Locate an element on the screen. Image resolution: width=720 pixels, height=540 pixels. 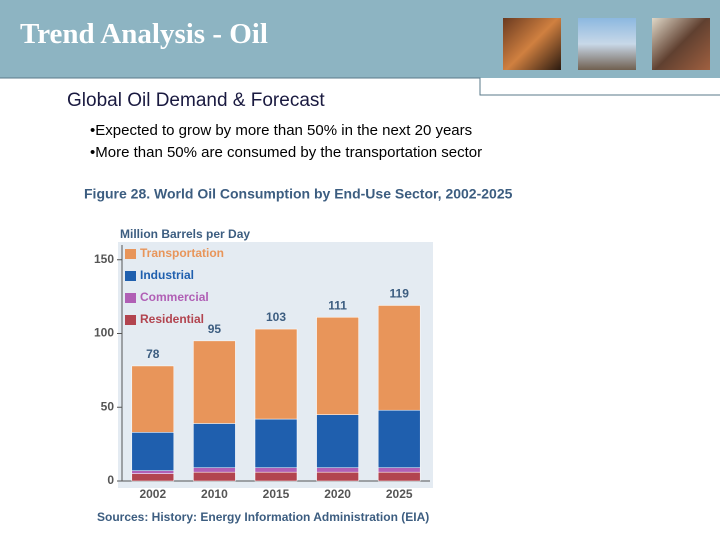
x-tick-label: 2020 is located at coordinates (337, 494).